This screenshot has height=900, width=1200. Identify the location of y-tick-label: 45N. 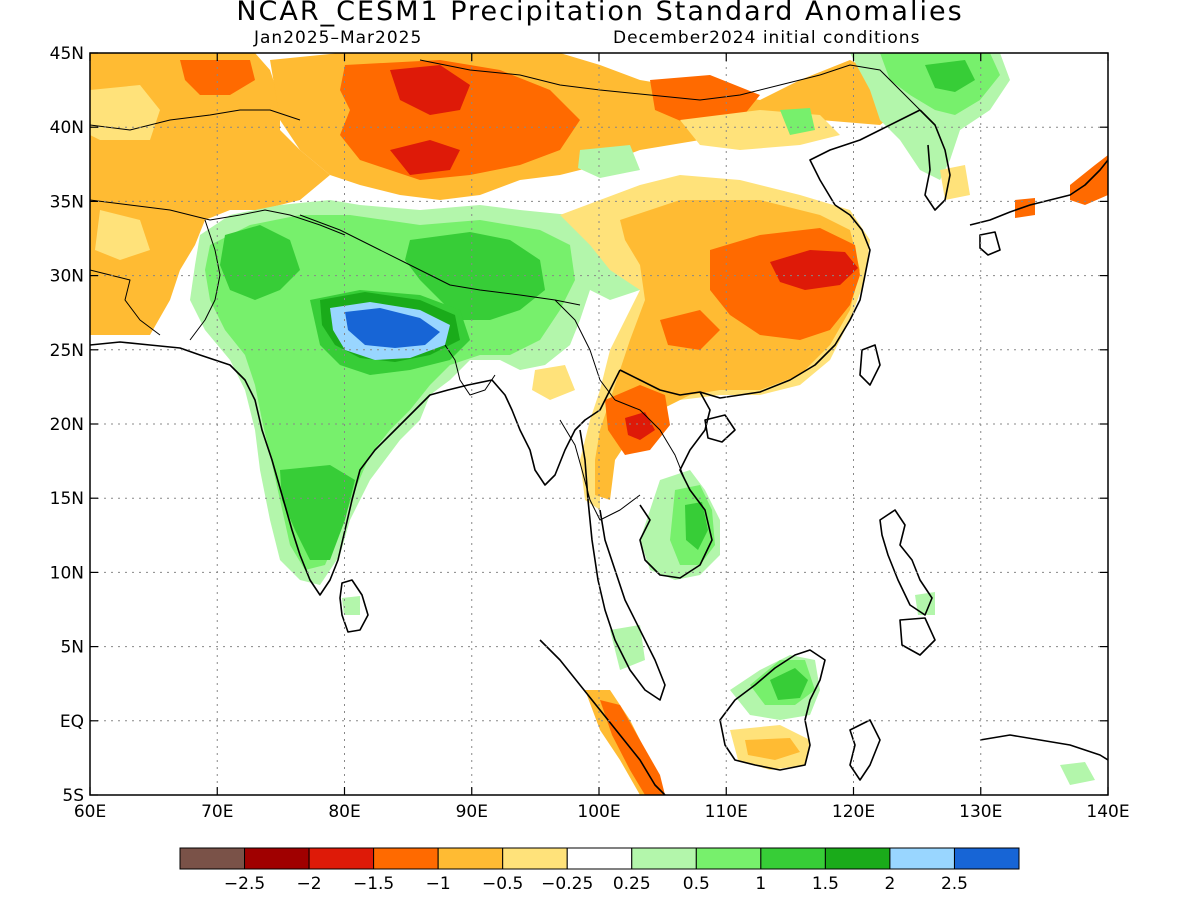
(67, 54).